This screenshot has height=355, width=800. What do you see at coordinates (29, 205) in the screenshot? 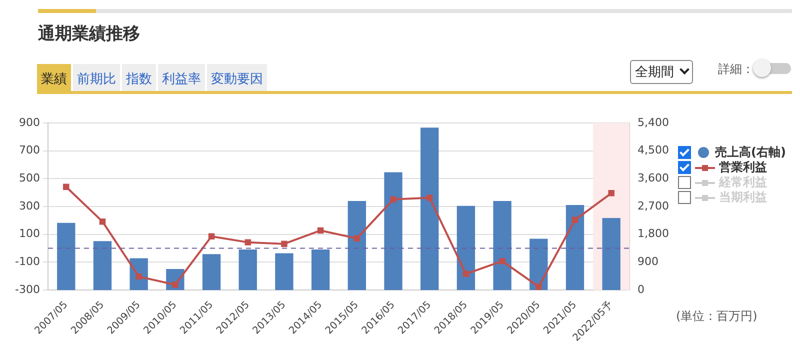
I see `y-tick-label: 300` at bounding box center [29, 205].